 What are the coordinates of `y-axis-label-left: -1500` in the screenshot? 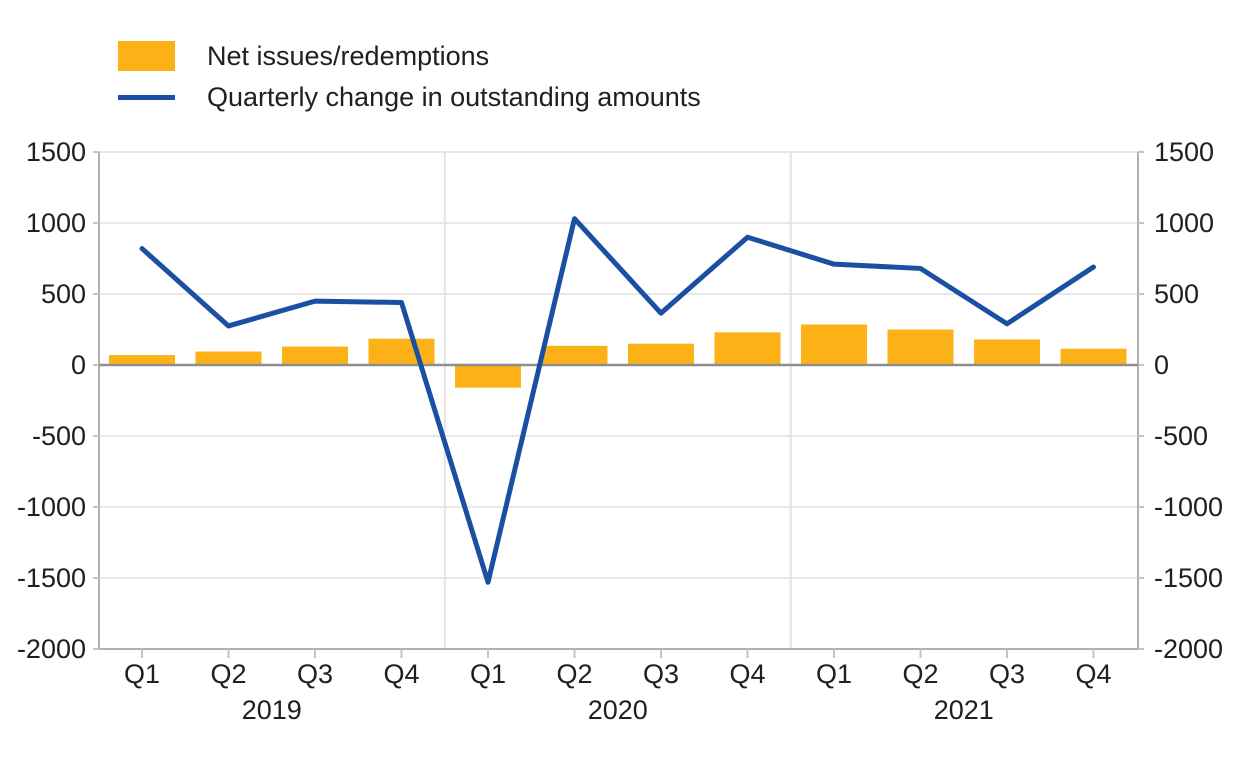 It's located at (51, 578).